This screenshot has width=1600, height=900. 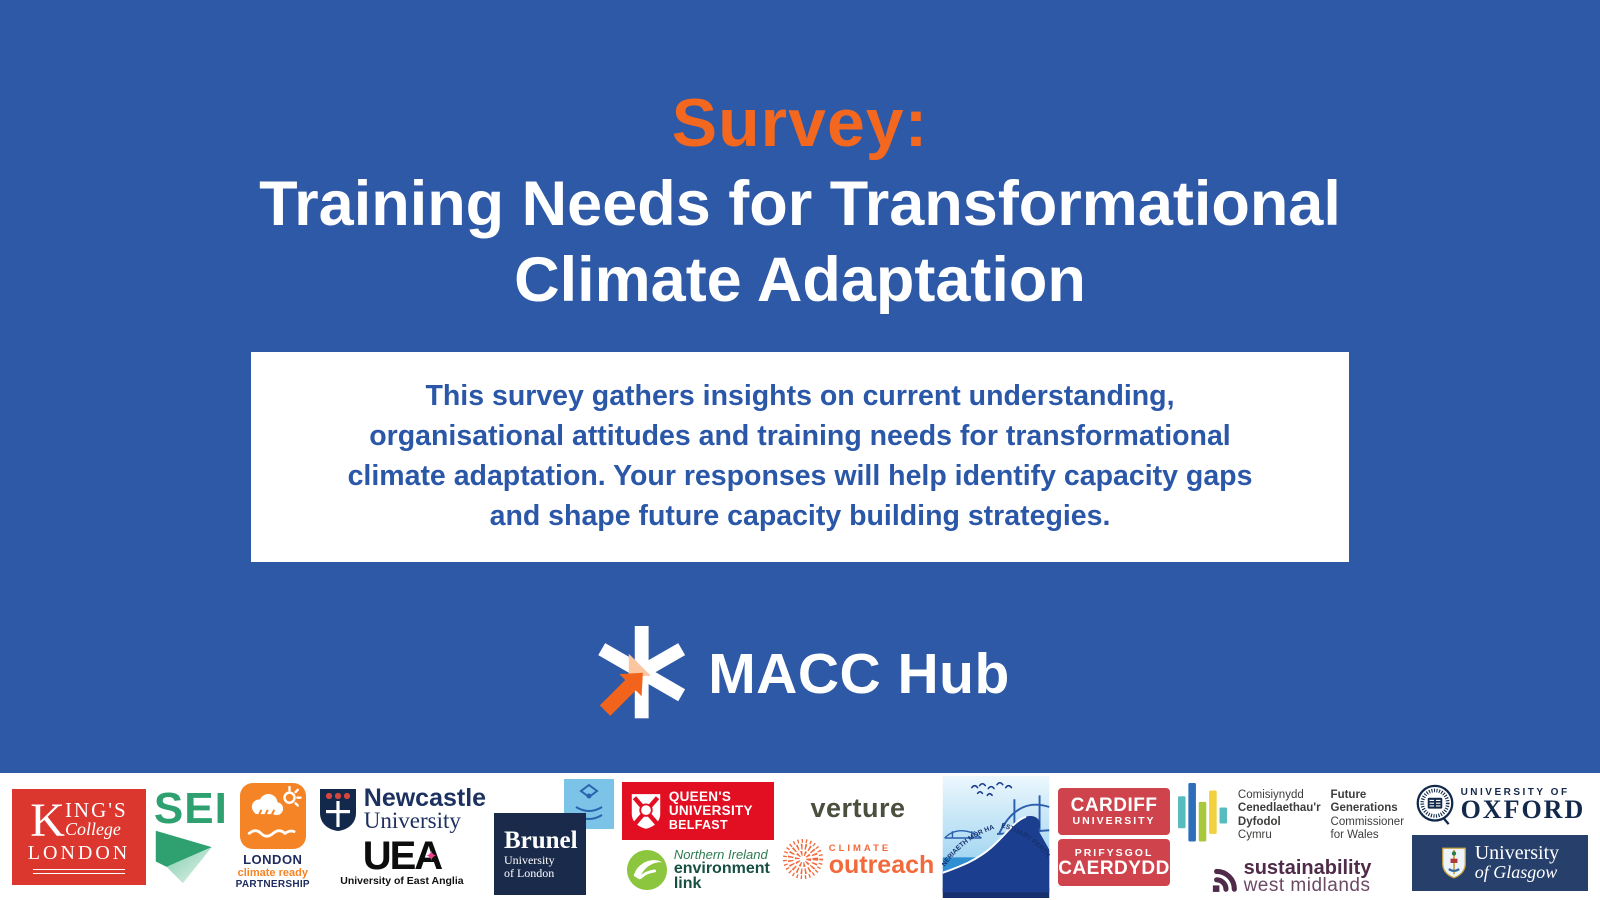 I want to click on logo-ni-environment-link: Northern Ireland environment link, so click(x=698, y=869).